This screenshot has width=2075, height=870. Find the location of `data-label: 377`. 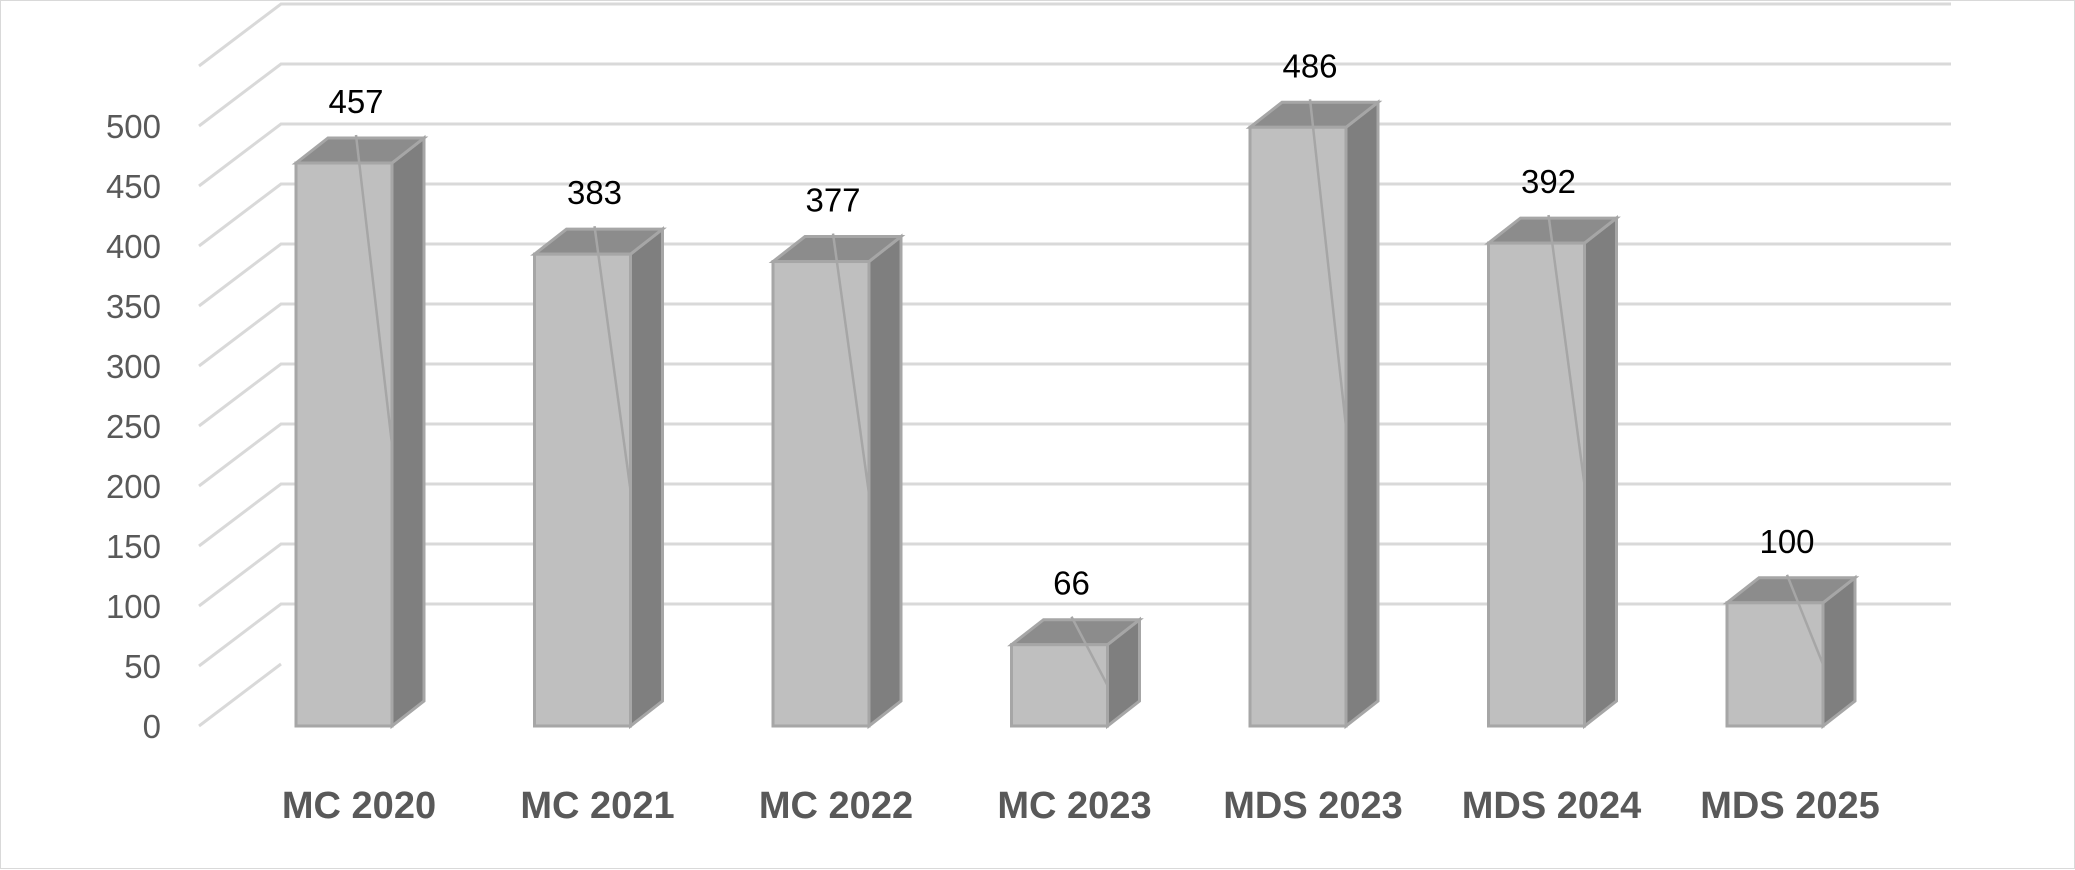

data-label: 377 is located at coordinates (832, 200).